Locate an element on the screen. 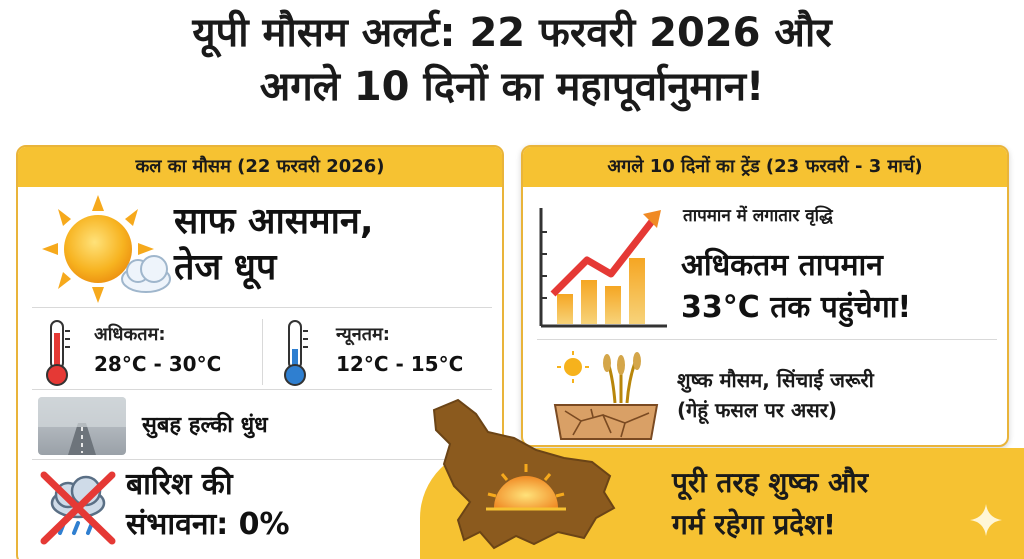 The image size is (1024, 559). dry-line-2: (गेहूं फसल पर असर) is located at coordinates (757, 410).